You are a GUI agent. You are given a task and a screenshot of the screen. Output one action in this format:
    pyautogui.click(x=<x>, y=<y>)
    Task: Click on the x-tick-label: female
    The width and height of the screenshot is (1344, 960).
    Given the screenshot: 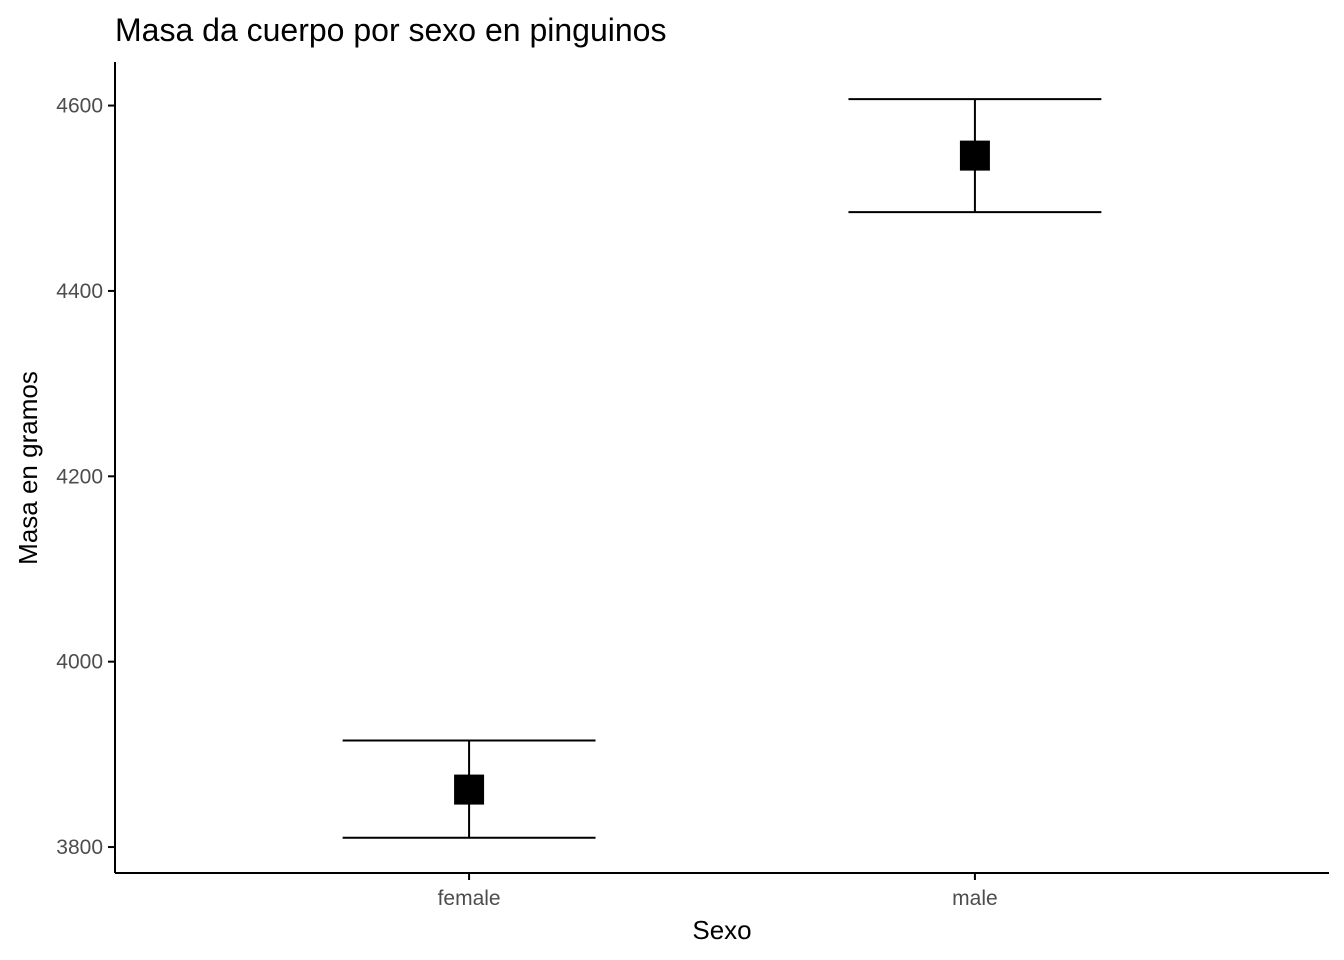 What is the action you would take?
    pyautogui.click(x=469, y=898)
    